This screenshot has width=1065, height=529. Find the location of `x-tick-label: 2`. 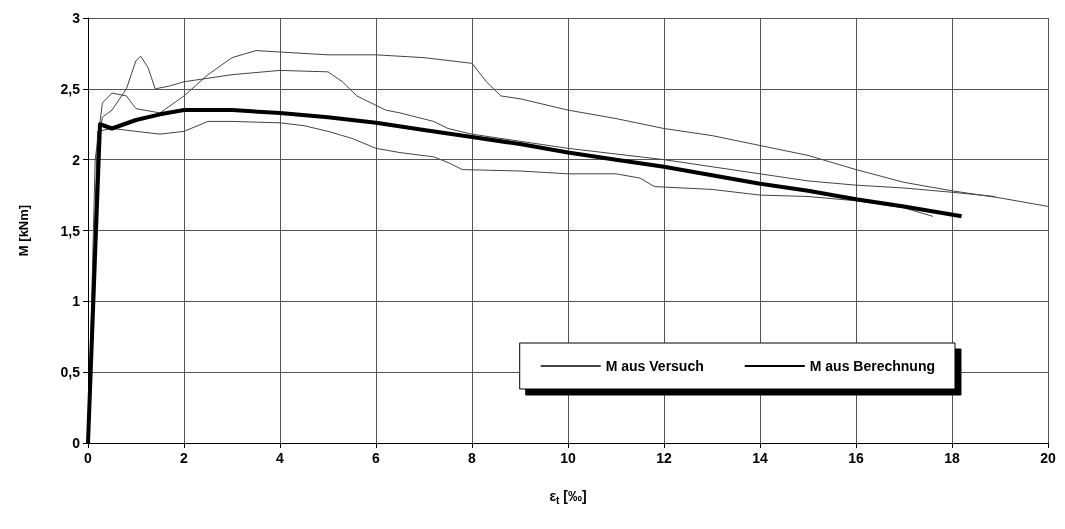

x-tick-label: 2 is located at coordinates (184, 458).